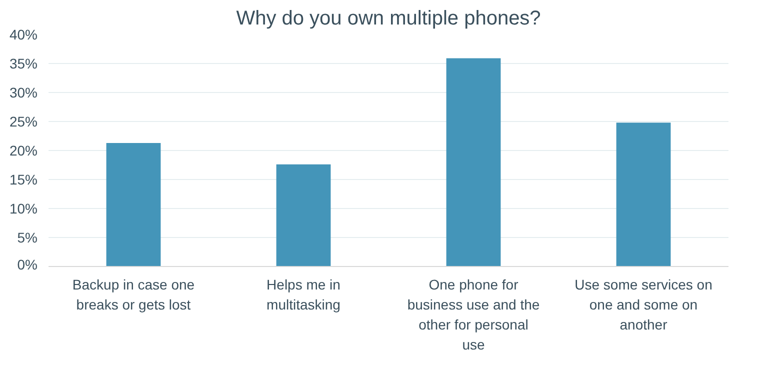  What do you see at coordinates (23, 92) in the screenshot?
I see `y-tick-label: 30%` at bounding box center [23, 92].